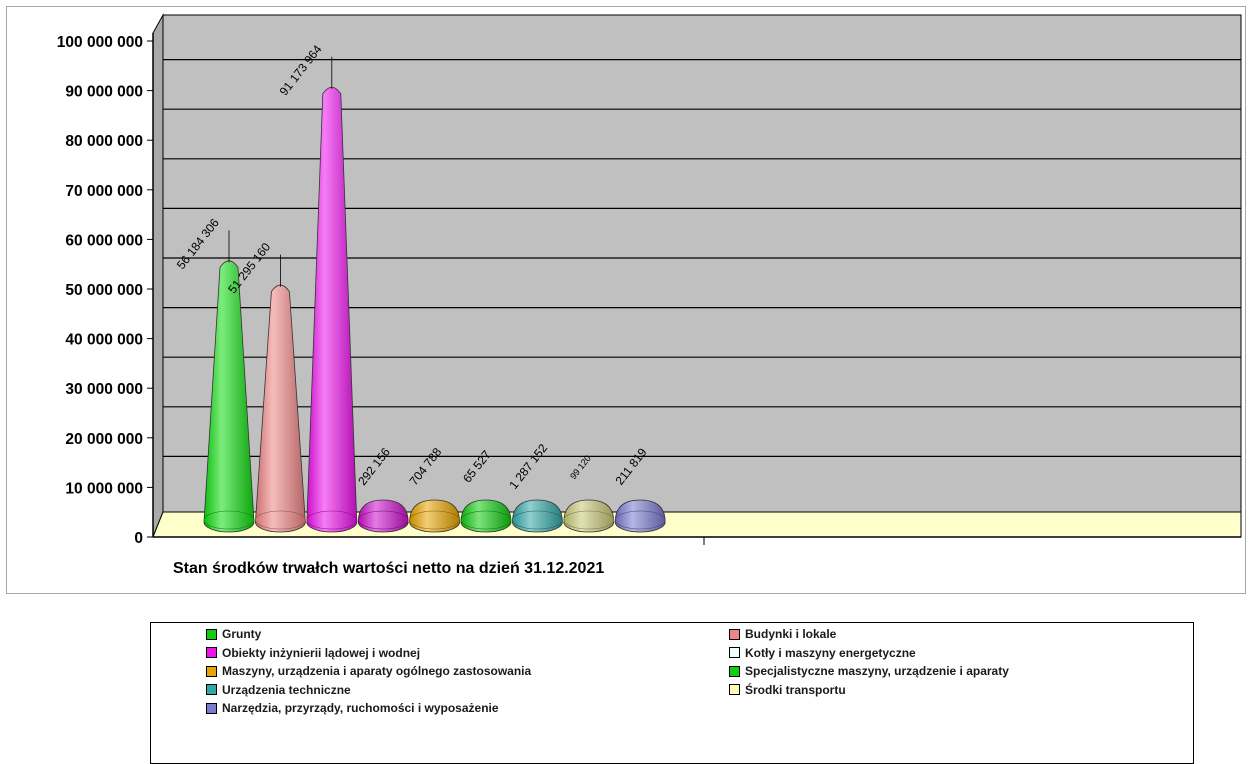 This screenshot has height=764, width=1251. What do you see at coordinates (104, 488) in the screenshot?
I see `y-tick-label: 10 000 000` at bounding box center [104, 488].